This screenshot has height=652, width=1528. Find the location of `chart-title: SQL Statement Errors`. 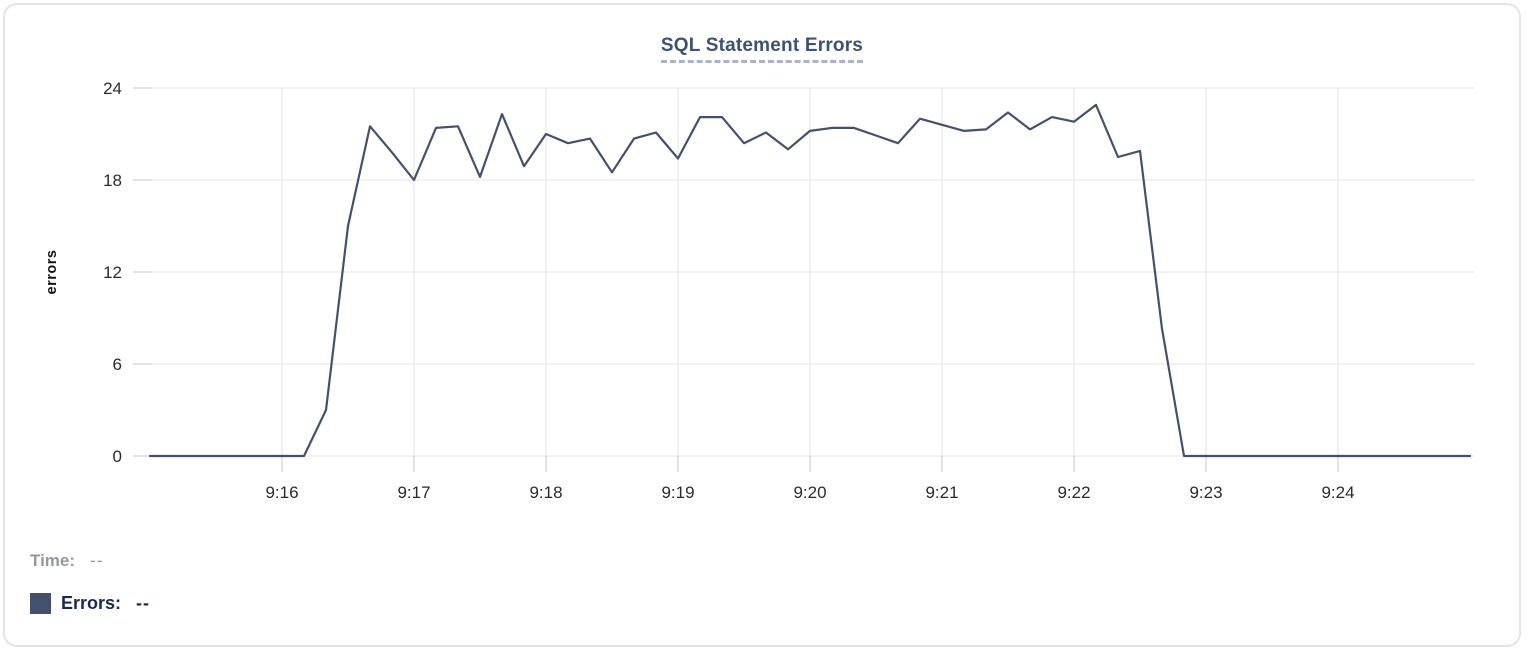

chart-title: SQL Statement Errors is located at coordinates (762, 49).